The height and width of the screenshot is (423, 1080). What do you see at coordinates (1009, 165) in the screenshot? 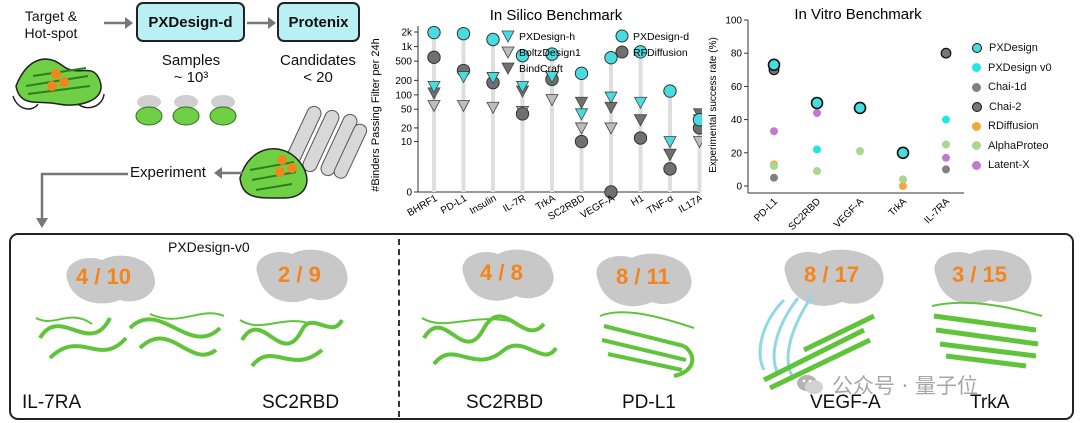
I see `legend-label: Latent-X` at bounding box center [1009, 165].